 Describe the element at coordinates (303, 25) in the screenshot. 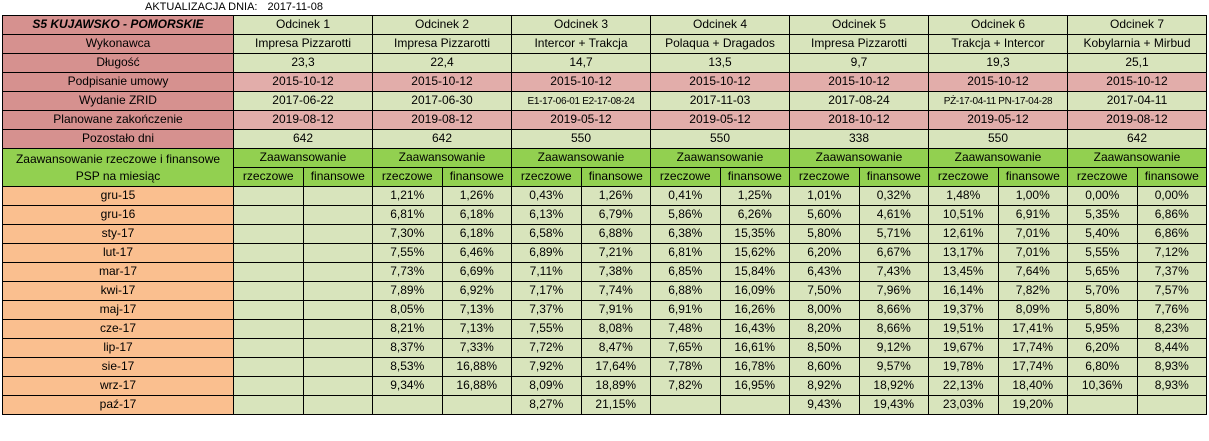

I see `section-header-1: Odcinek 1` at that location.